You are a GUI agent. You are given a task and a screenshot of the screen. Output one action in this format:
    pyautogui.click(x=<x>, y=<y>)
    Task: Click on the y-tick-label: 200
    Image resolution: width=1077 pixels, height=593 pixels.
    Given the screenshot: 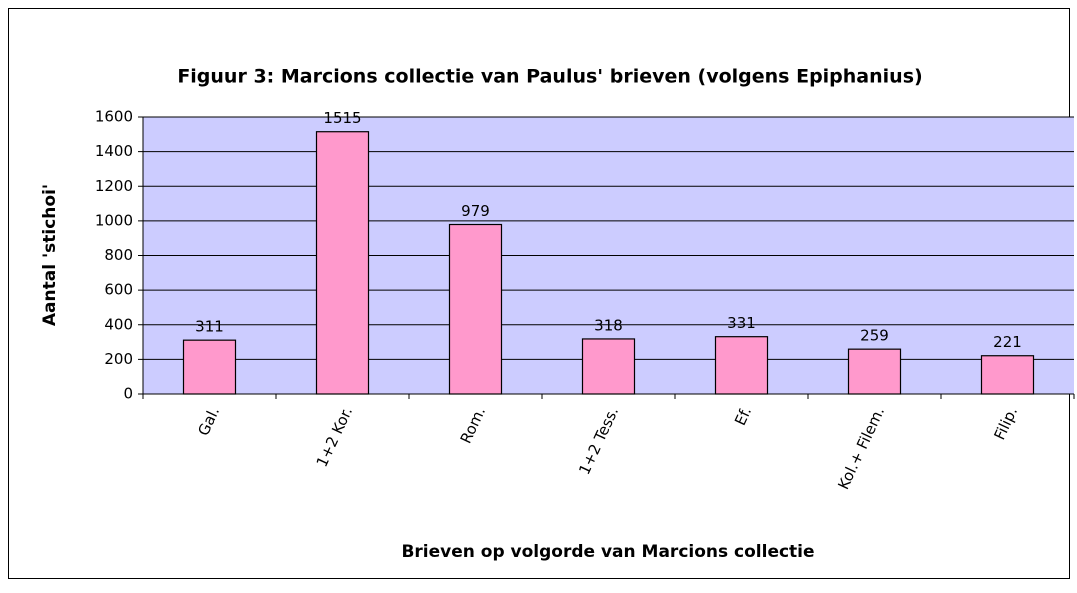 What is the action you would take?
    pyautogui.click(x=118, y=359)
    